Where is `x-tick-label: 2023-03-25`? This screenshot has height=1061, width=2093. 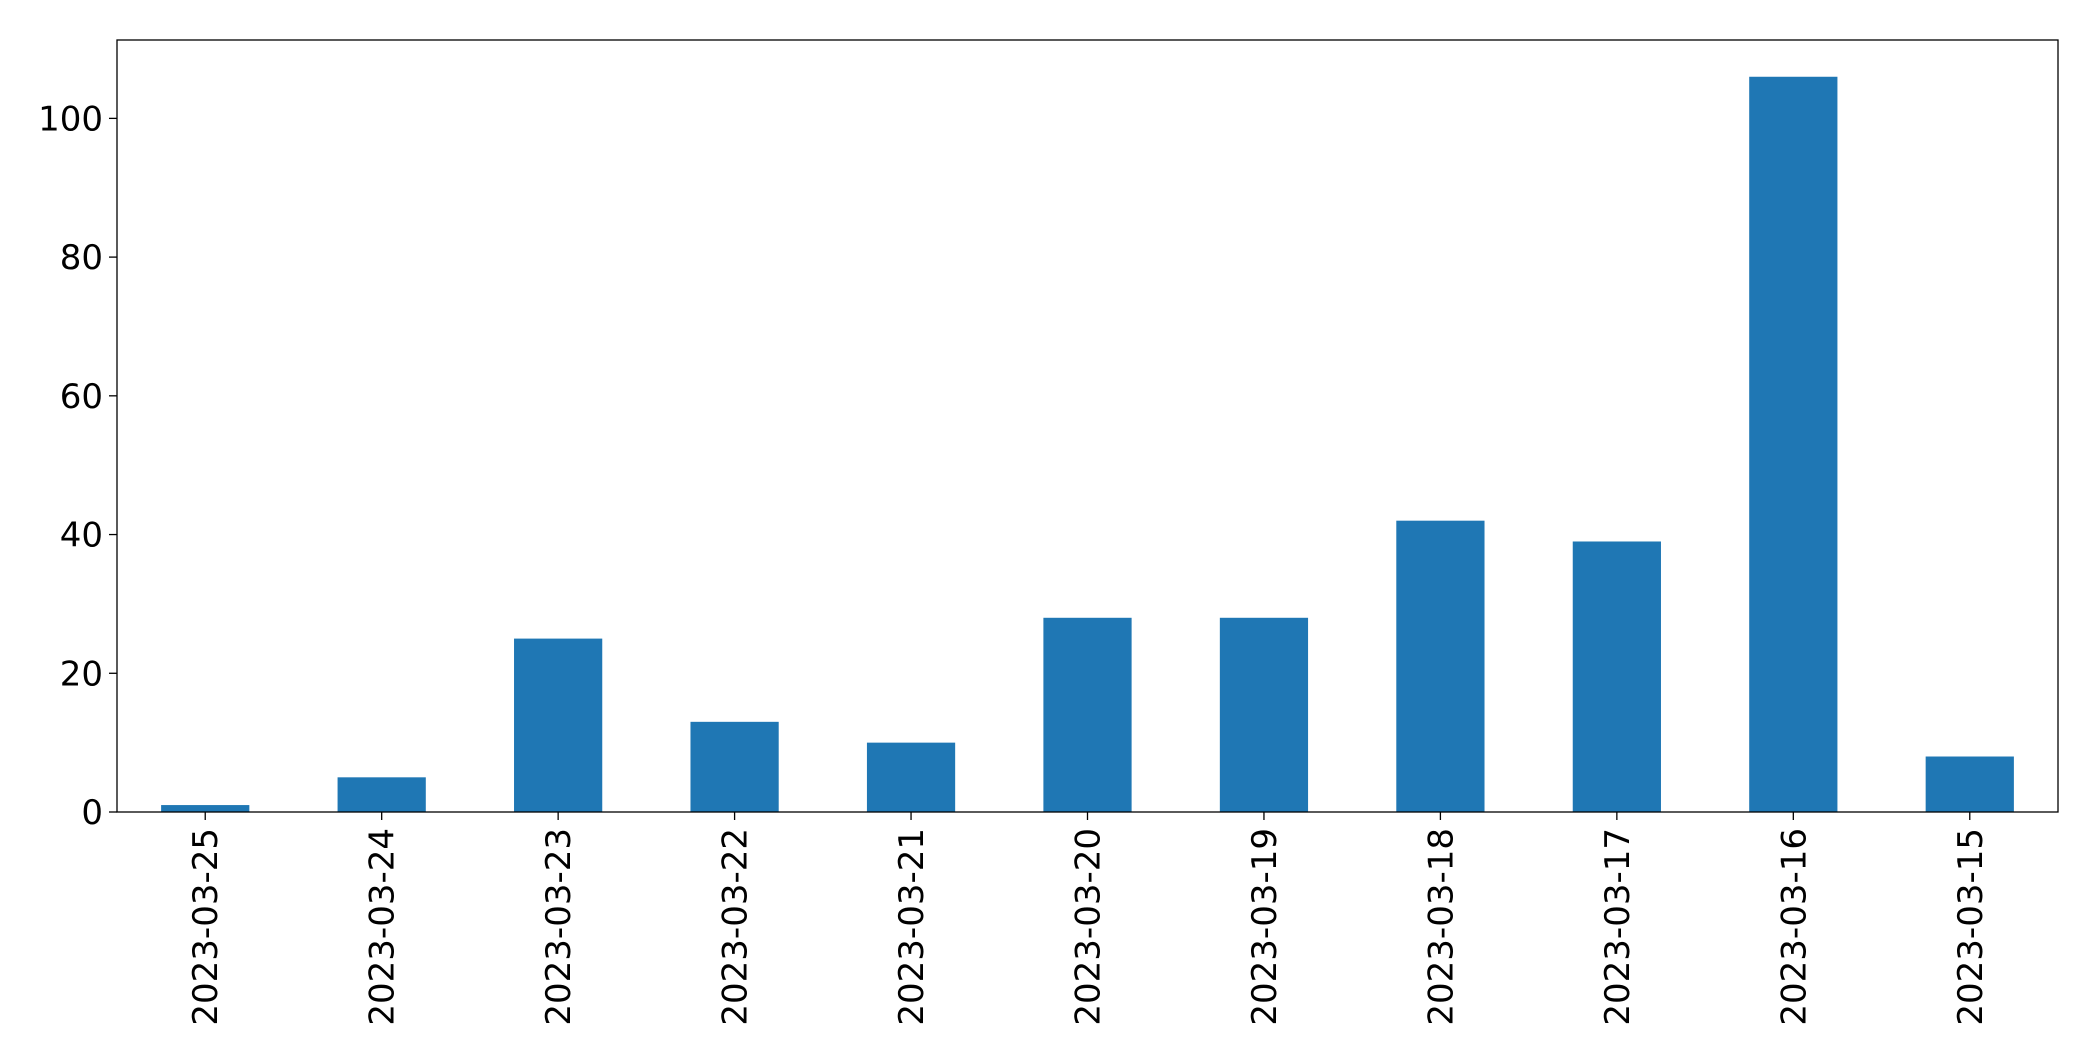 x-tick-label: 2023-03-25 is located at coordinates (206, 927).